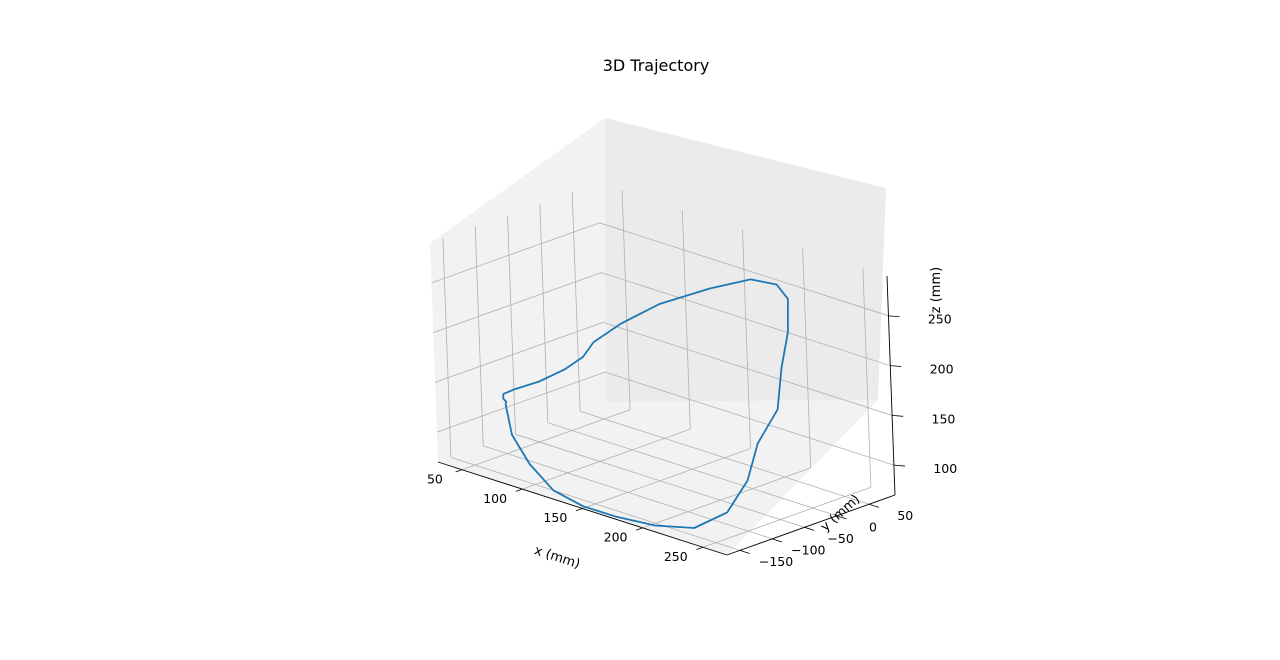 The image size is (1280, 660). I want to click on z-tick-label: 200, so click(942, 369).